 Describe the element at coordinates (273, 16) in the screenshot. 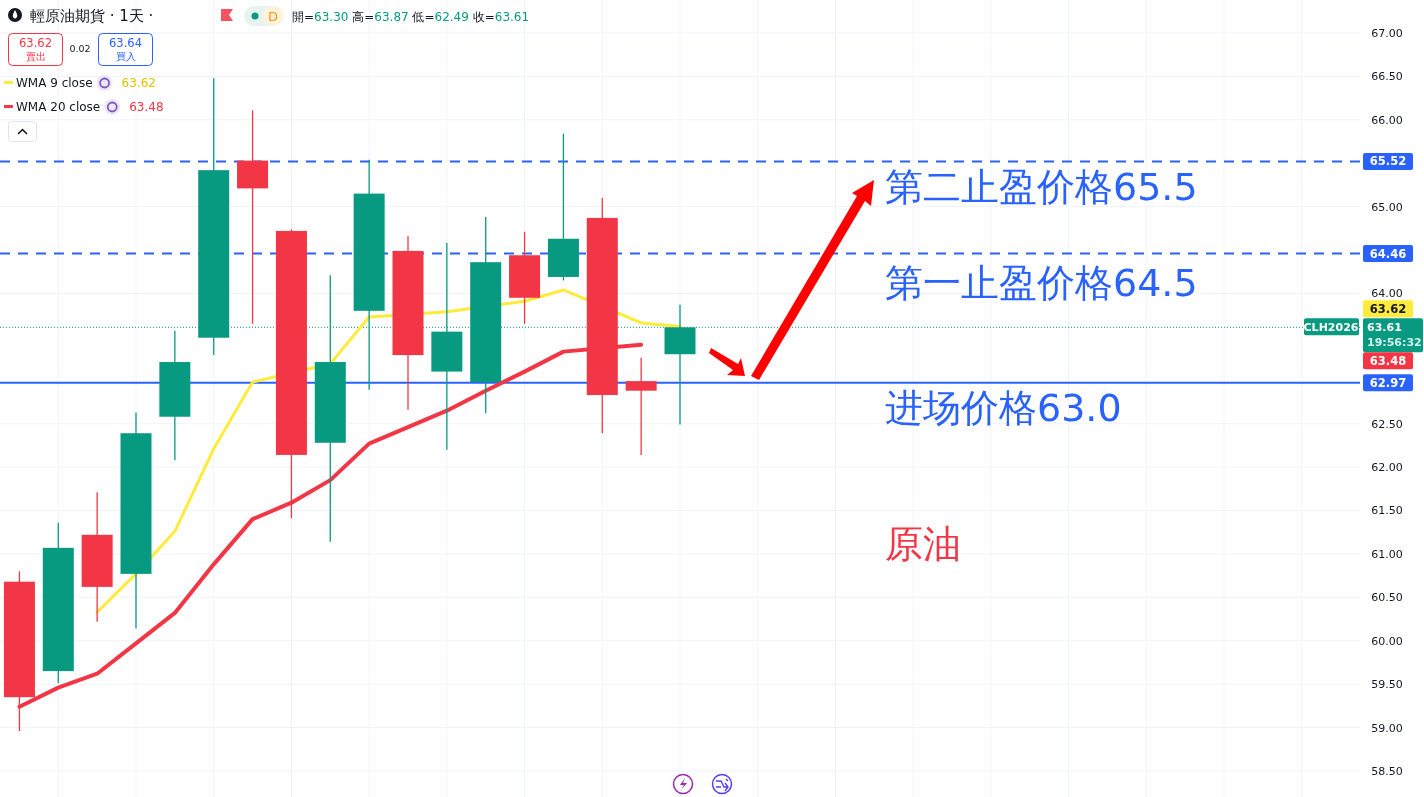

I see `annotation: D` at that location.